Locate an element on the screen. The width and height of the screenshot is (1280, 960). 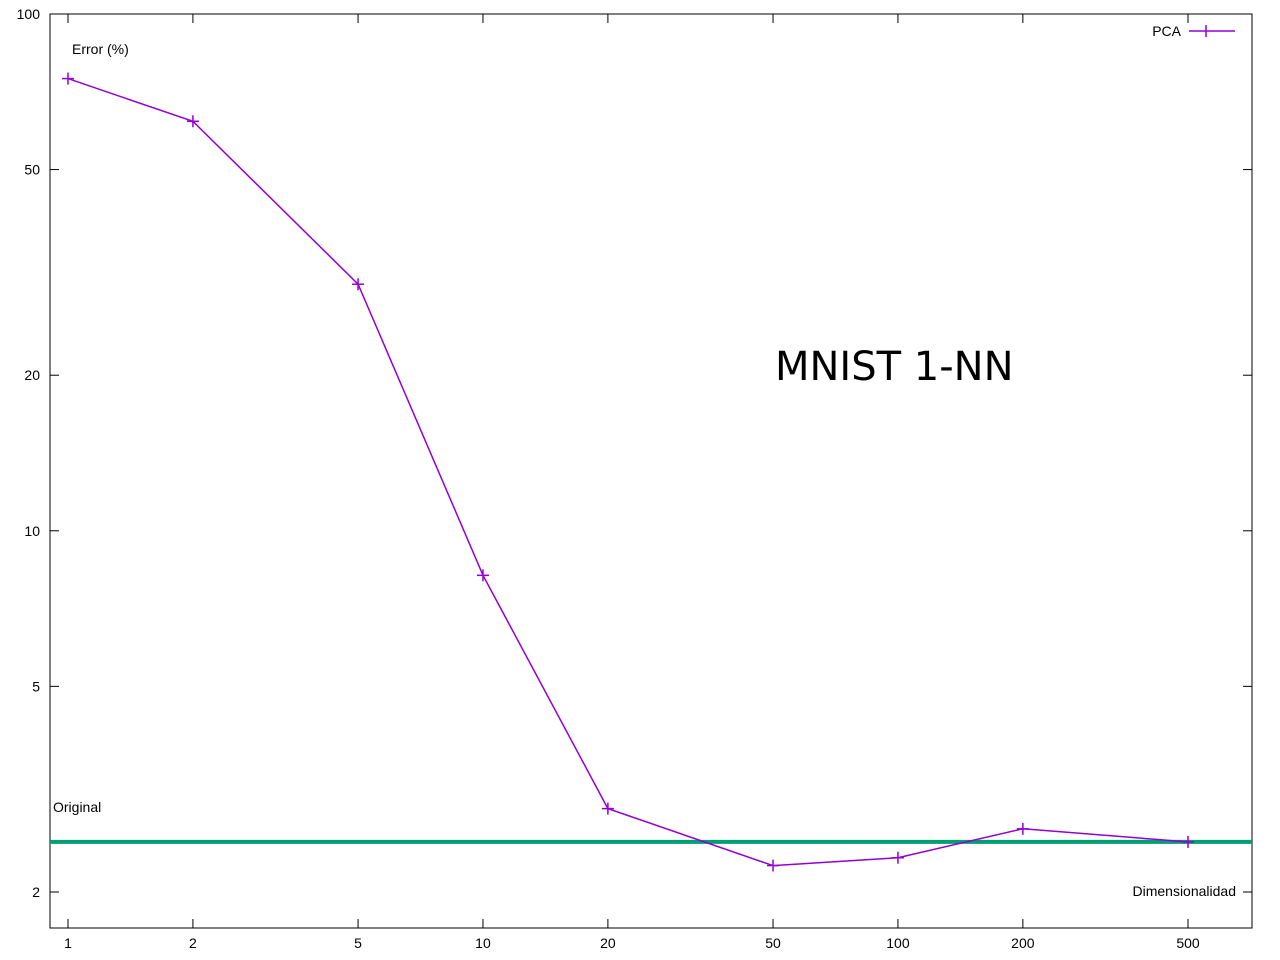
x-tick-label: 200 is located at coordinates (1023, 943).